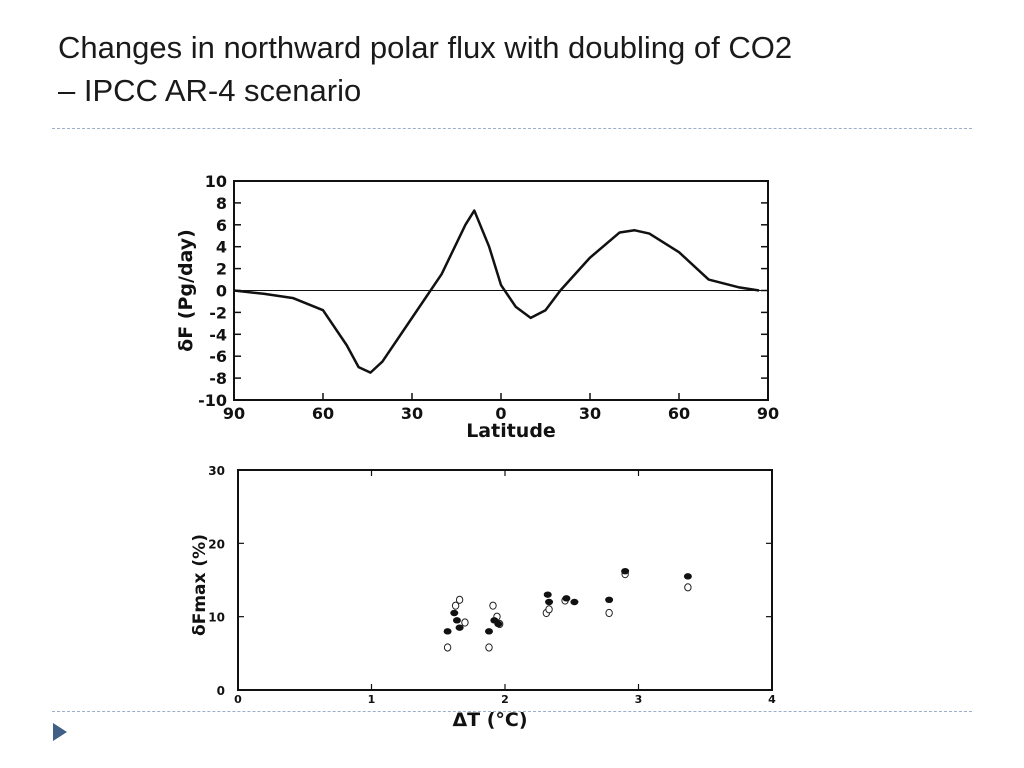 The height and width of the screenshot is (768, 1024). I want to click on y-tick-label: 8, so click(221, 203).